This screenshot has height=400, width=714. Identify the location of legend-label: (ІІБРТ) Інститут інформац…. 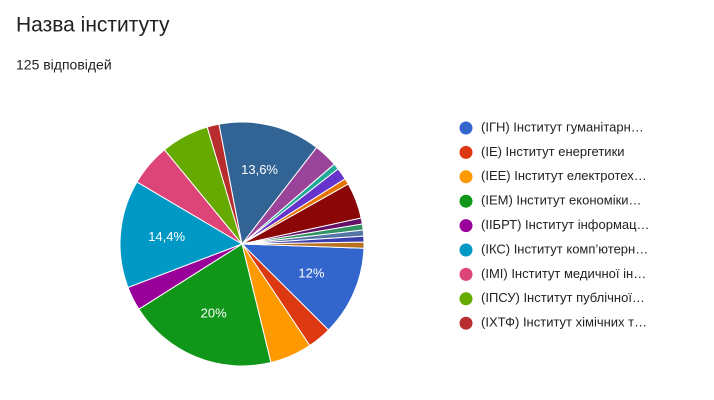
(565, 224).